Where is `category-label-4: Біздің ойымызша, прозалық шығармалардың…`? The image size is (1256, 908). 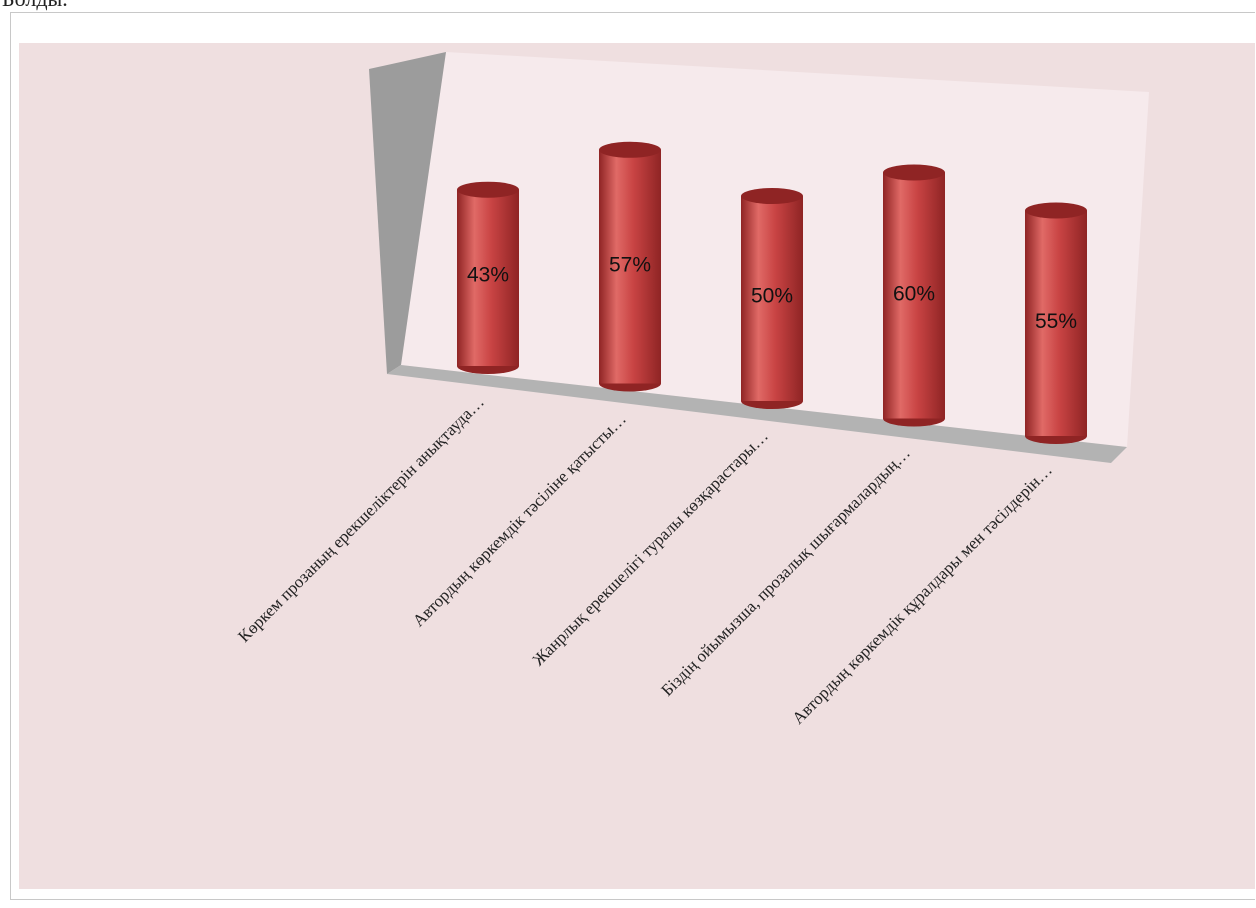 category-label-4: Біздің ойымызша, прозалық шығармалардың… is located at coordinates (785, 571).